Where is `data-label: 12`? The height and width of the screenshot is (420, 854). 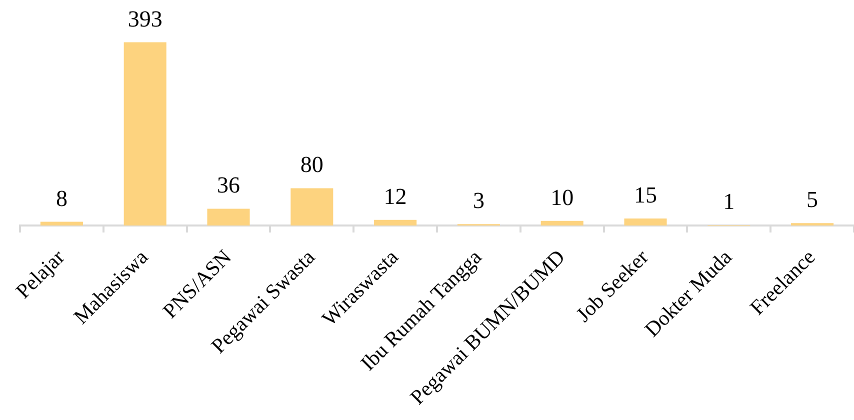 data-label: 12 is located at coordinates (395, 196).